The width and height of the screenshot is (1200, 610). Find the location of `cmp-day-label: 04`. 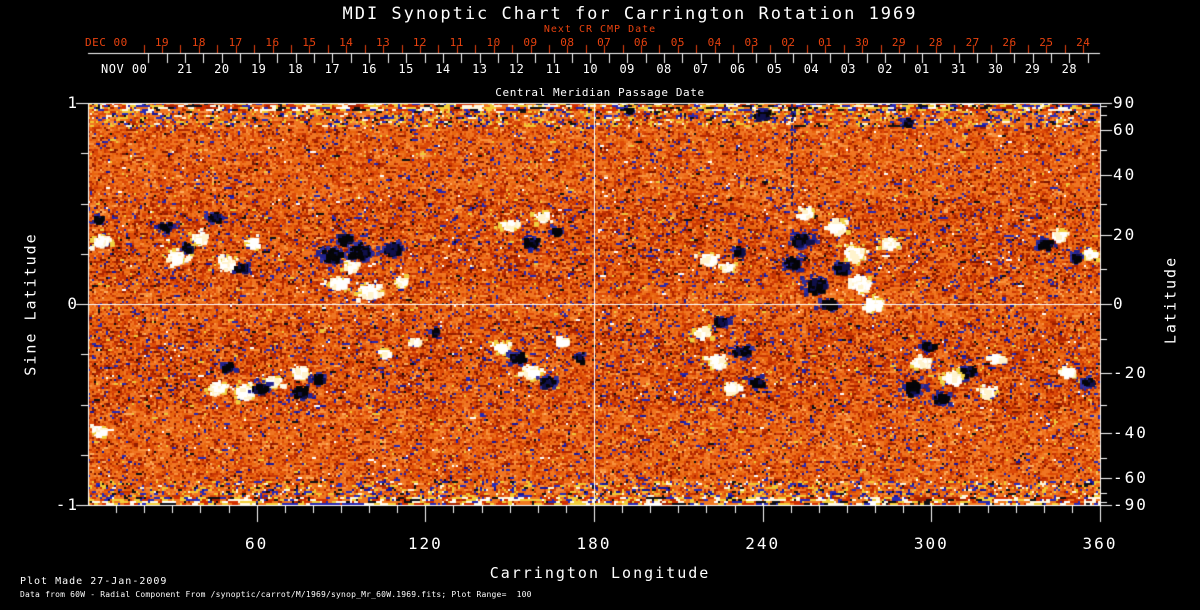

cmp-day-label: 04 is located at coordinates (811, 69).